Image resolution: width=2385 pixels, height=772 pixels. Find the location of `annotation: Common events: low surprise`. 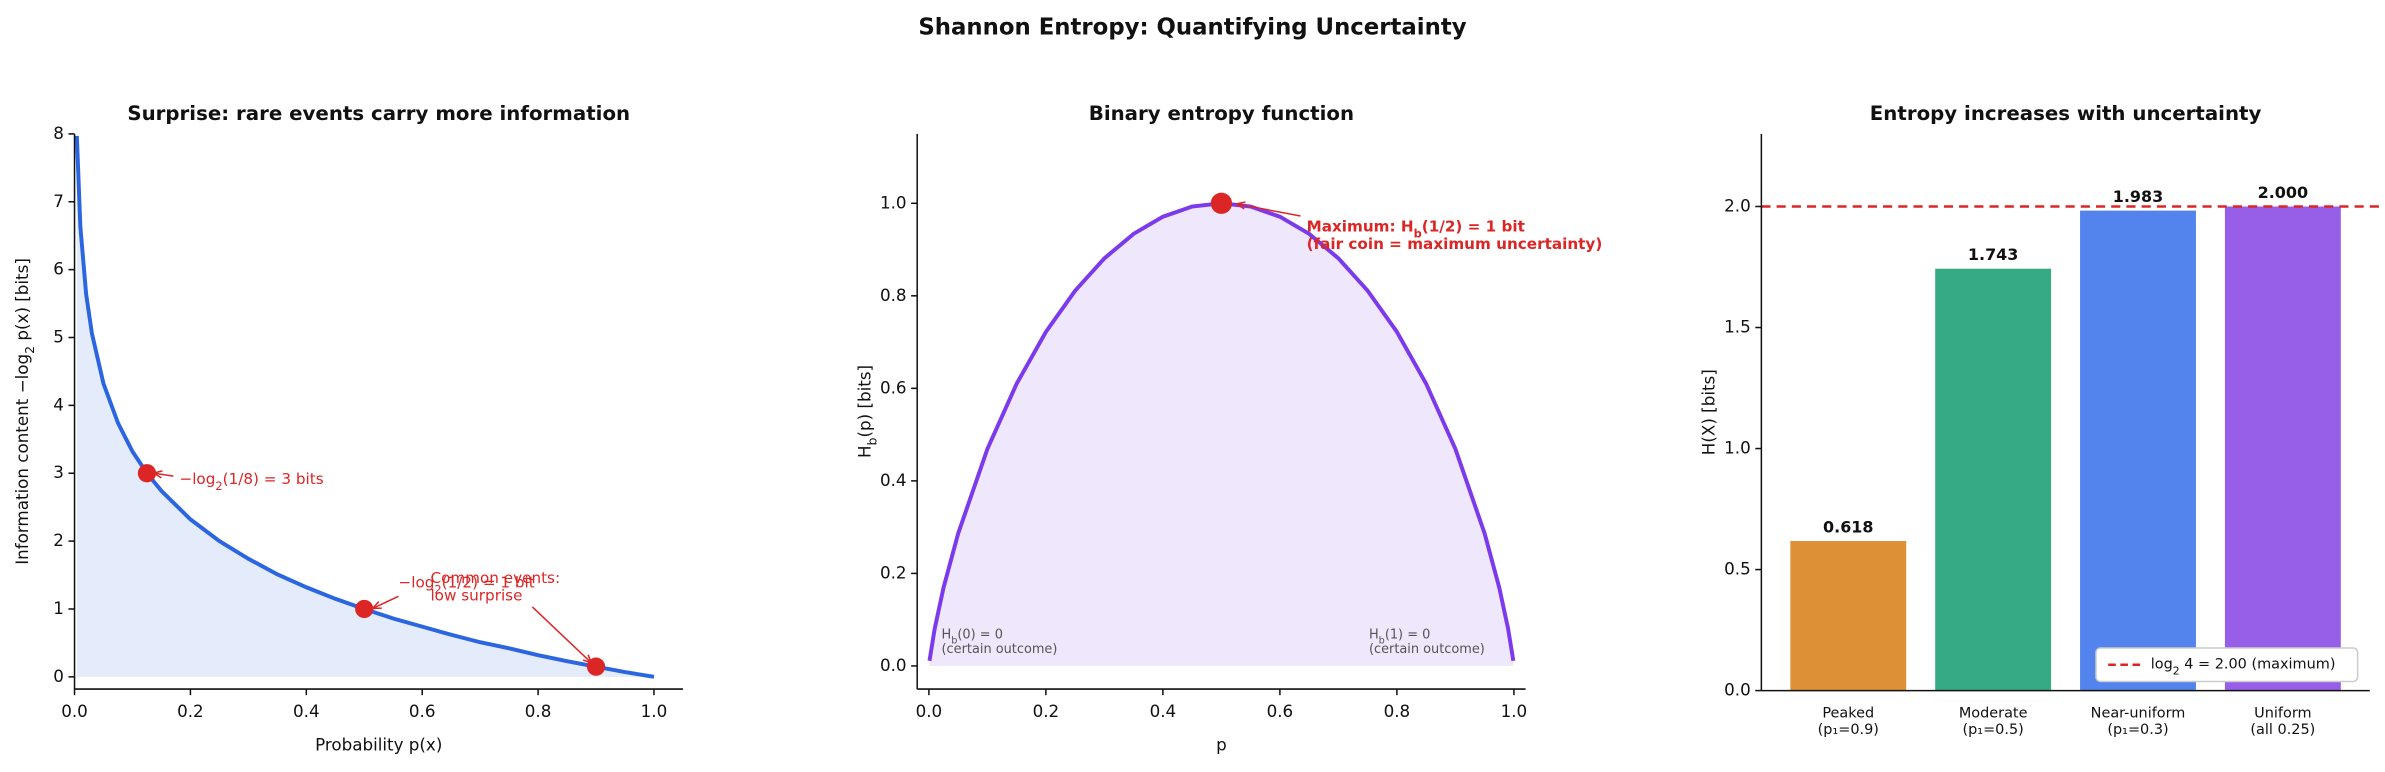

annotation: Common events: low surprise is located at coordinates (495, 586).